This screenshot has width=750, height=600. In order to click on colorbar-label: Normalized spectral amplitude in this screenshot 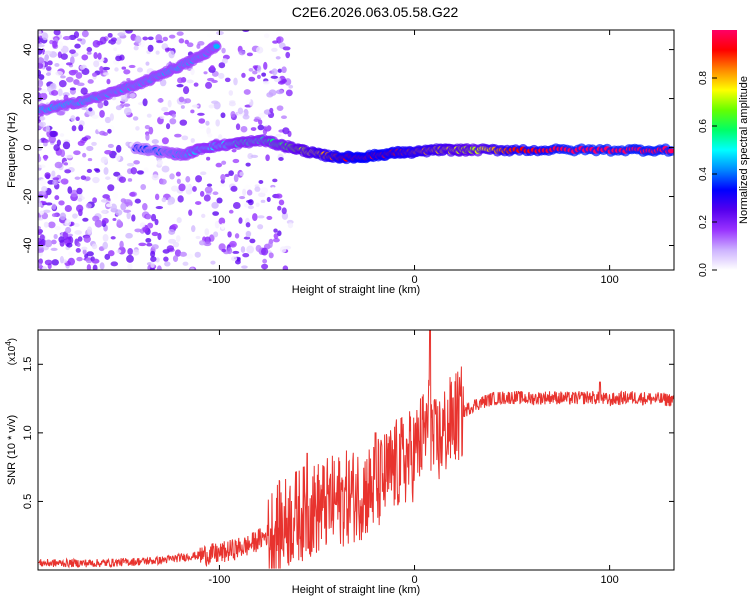, I will do `click(744, 150)`.